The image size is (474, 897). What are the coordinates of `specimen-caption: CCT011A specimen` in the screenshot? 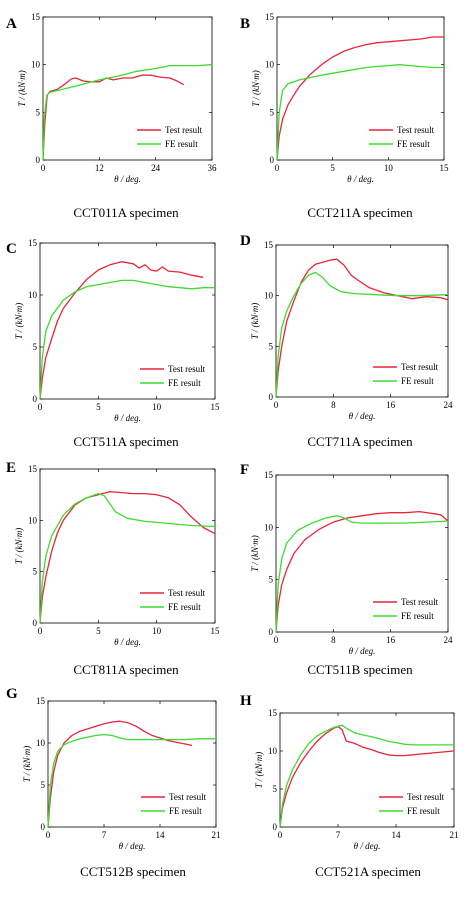 It's located at (126, 212).